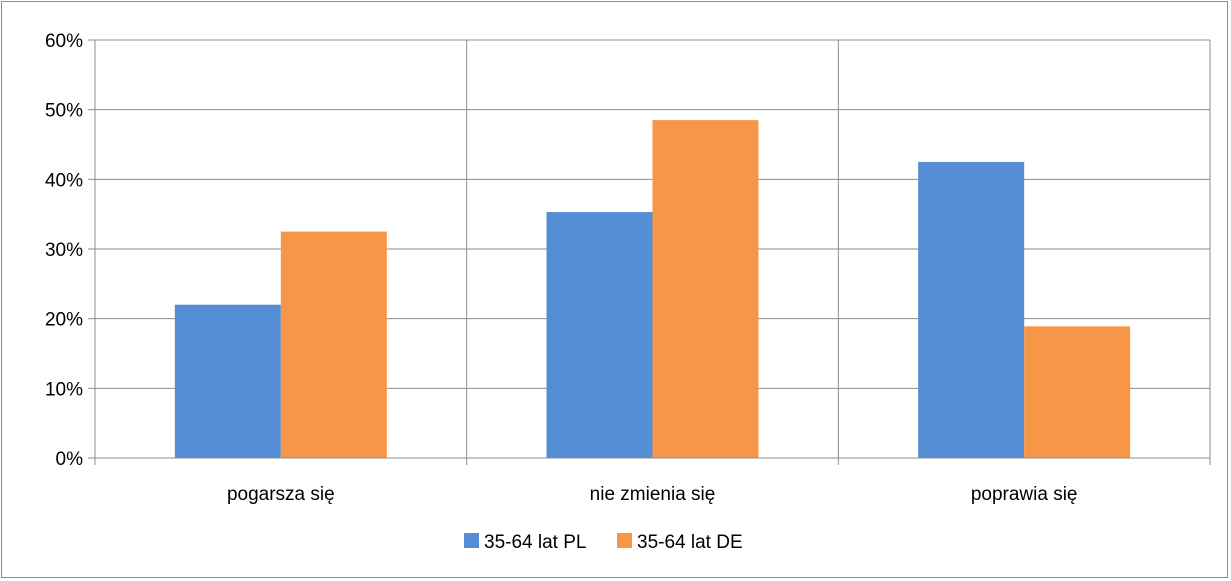 The height and width of the screenshot is (581, 1231). Describe the element at coordinates (1024, 494) in the screenshot. I see `x-category-label: poprawia się` at that location.